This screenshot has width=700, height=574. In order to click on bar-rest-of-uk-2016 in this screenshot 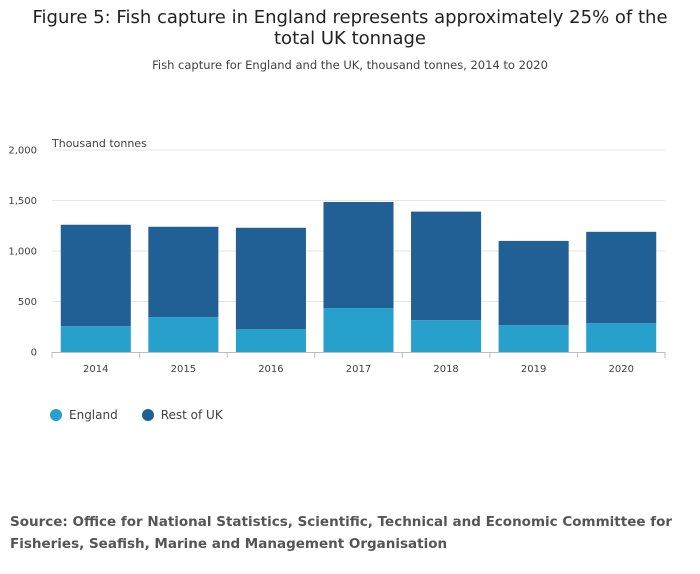, I will do `click(270, 278)`.